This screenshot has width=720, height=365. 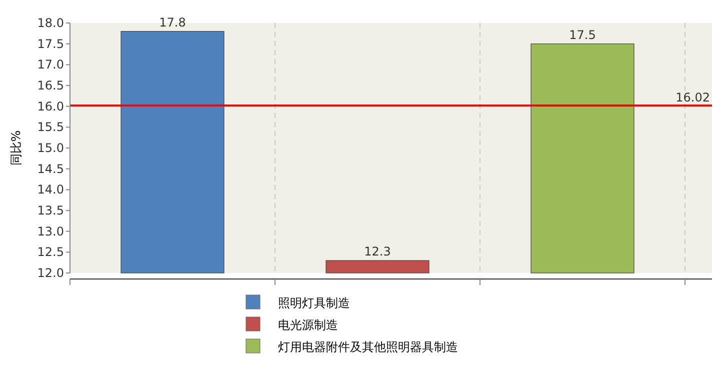 I want to click on y-tick-label: 12.5, so click(x=50, y=252).